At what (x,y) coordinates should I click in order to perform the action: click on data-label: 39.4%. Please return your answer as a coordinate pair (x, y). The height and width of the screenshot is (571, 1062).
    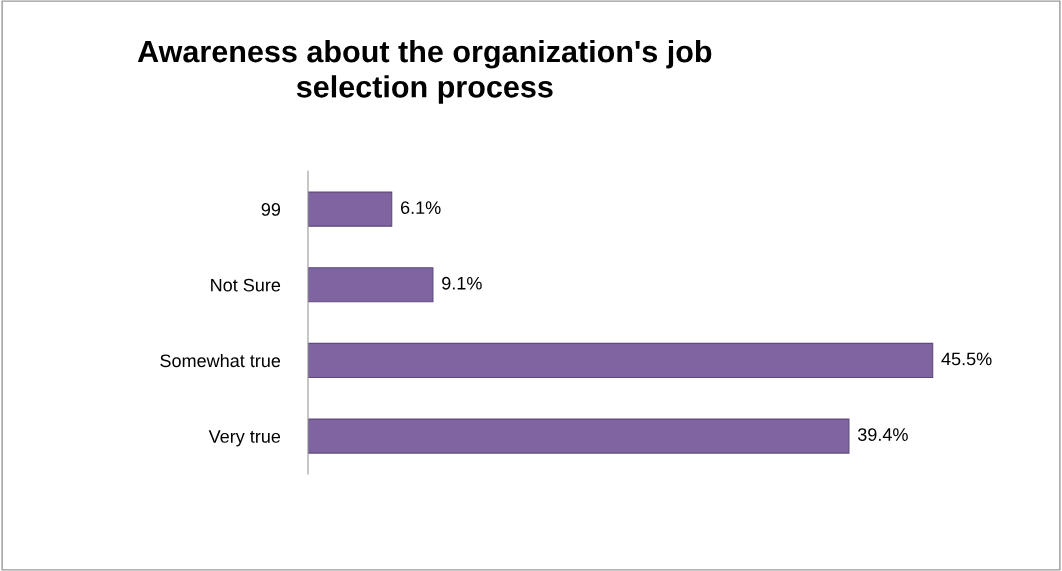
    Looking at the image, I should click on (882, 434).